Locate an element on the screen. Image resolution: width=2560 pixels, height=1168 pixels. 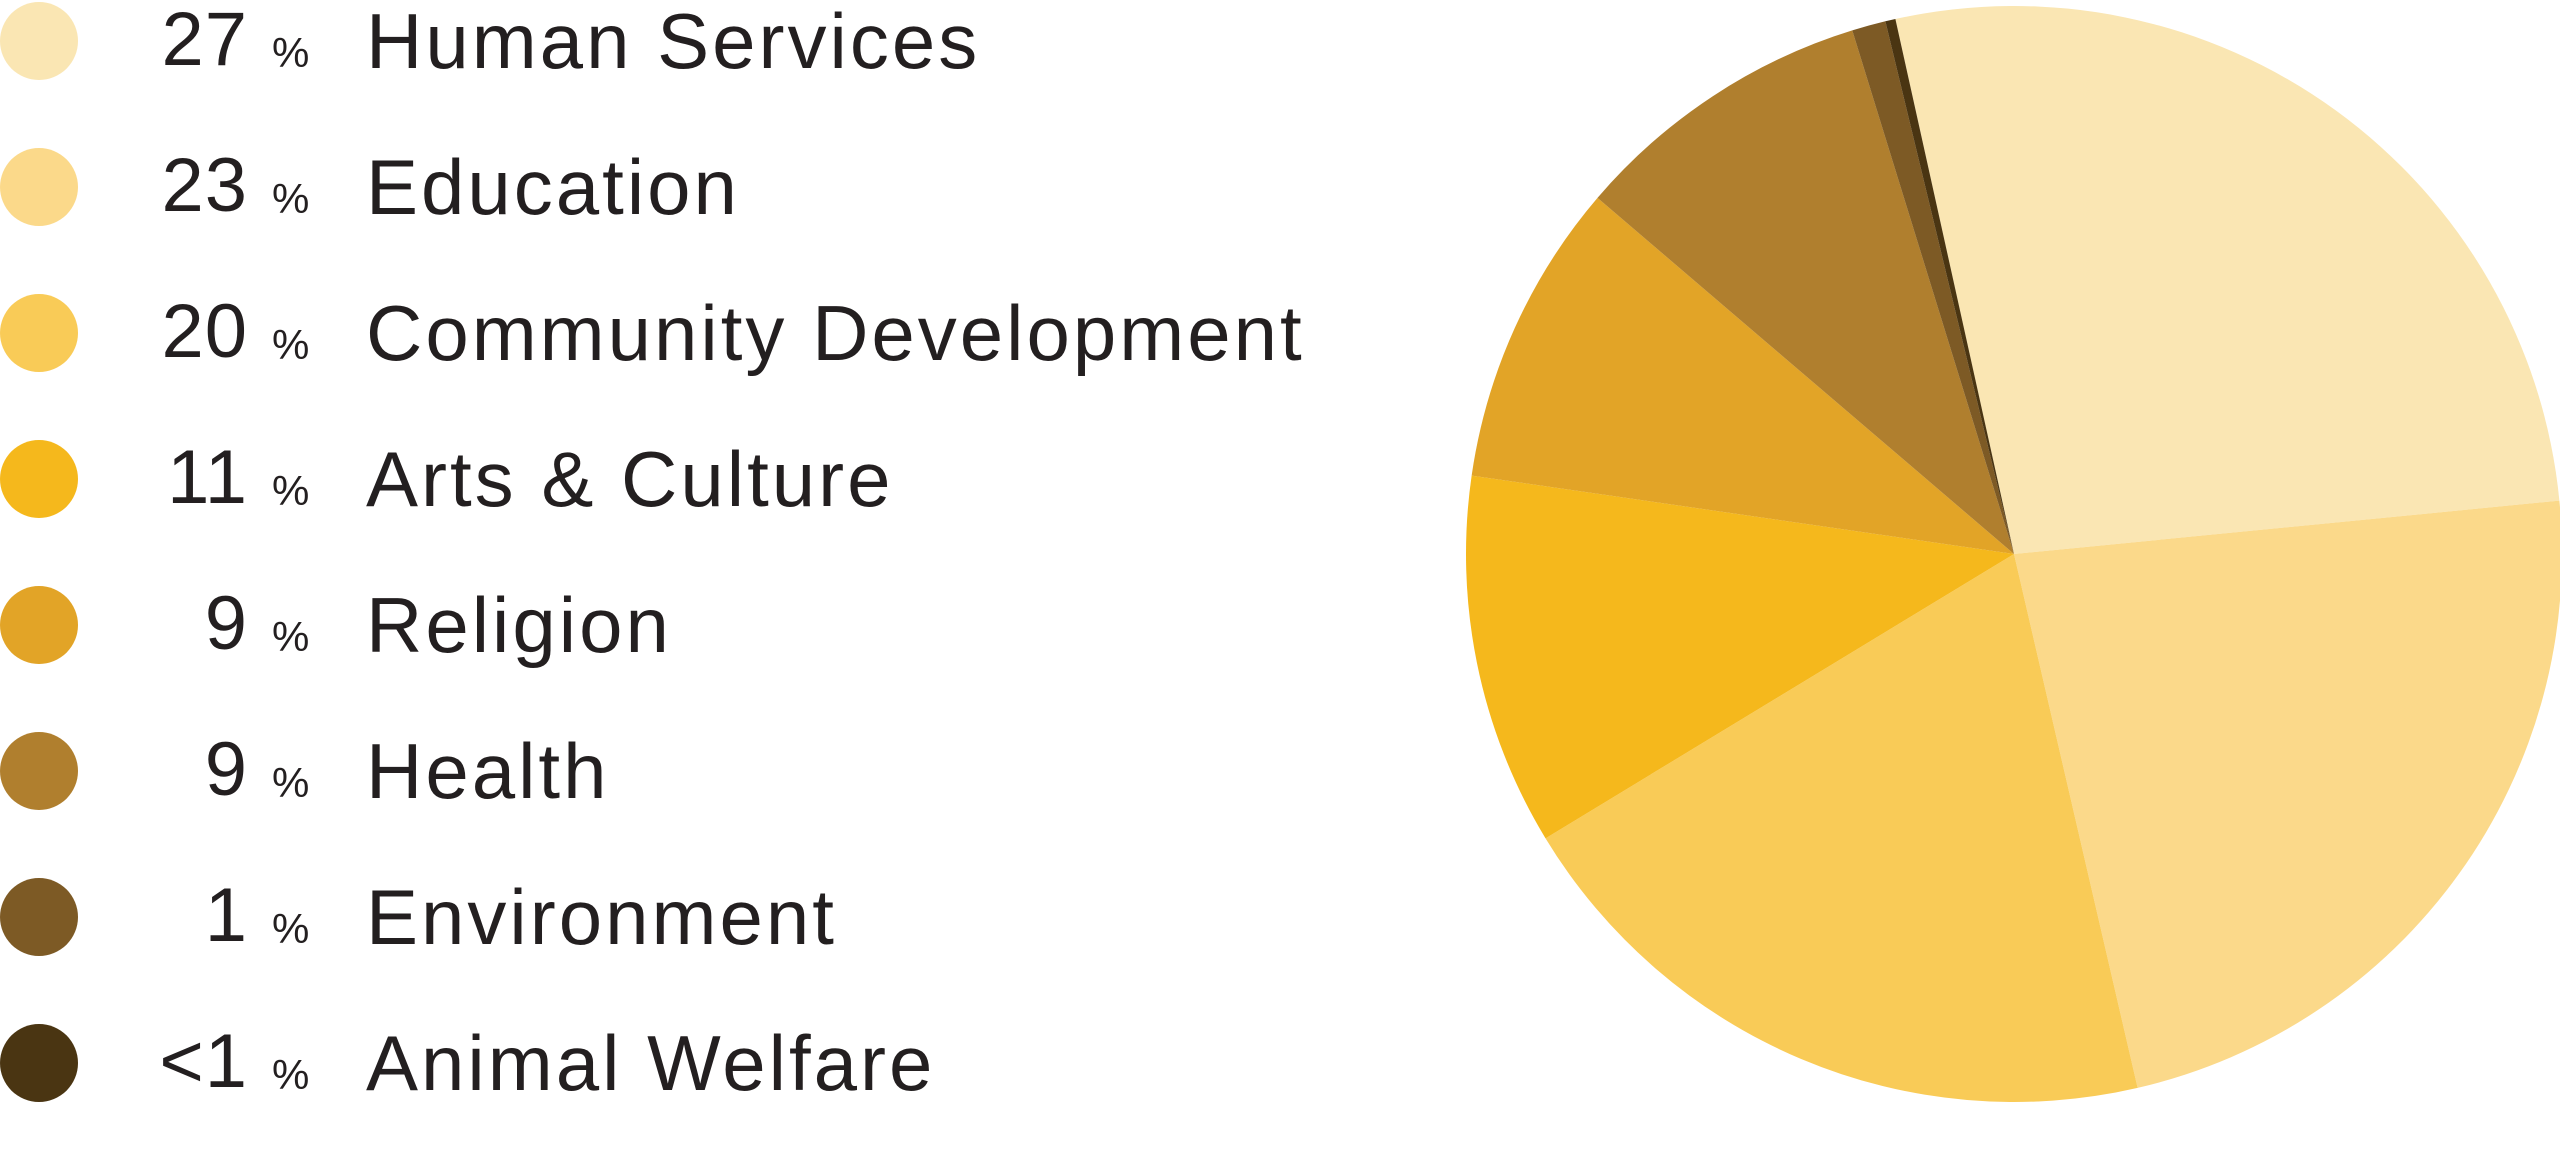
legend-item: 11% Arts & Culture is located at coordinates (710, 511).